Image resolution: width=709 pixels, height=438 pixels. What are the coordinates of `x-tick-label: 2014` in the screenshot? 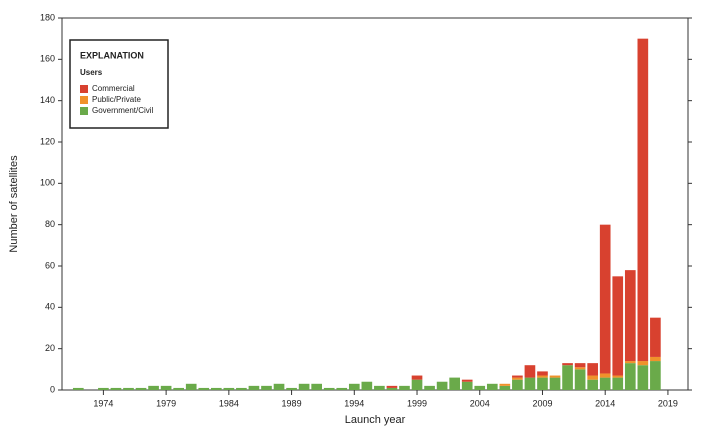 It's located at (605, 403).